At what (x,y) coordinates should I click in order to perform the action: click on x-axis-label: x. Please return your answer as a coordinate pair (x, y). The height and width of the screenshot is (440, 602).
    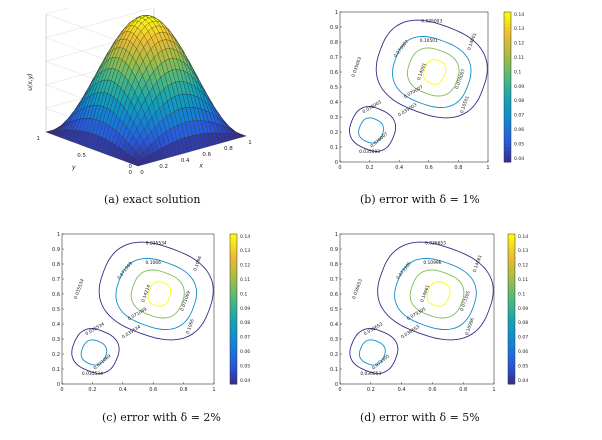
    Looking at the image, I should click on (200, 166).